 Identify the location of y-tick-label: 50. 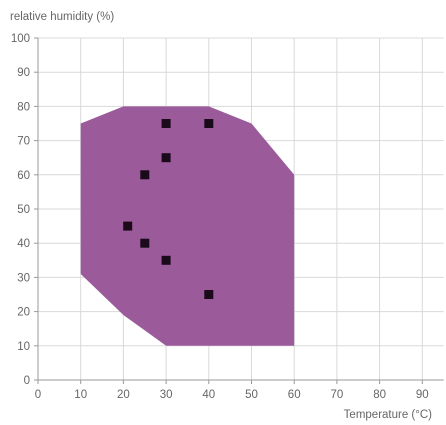
(23, 210).